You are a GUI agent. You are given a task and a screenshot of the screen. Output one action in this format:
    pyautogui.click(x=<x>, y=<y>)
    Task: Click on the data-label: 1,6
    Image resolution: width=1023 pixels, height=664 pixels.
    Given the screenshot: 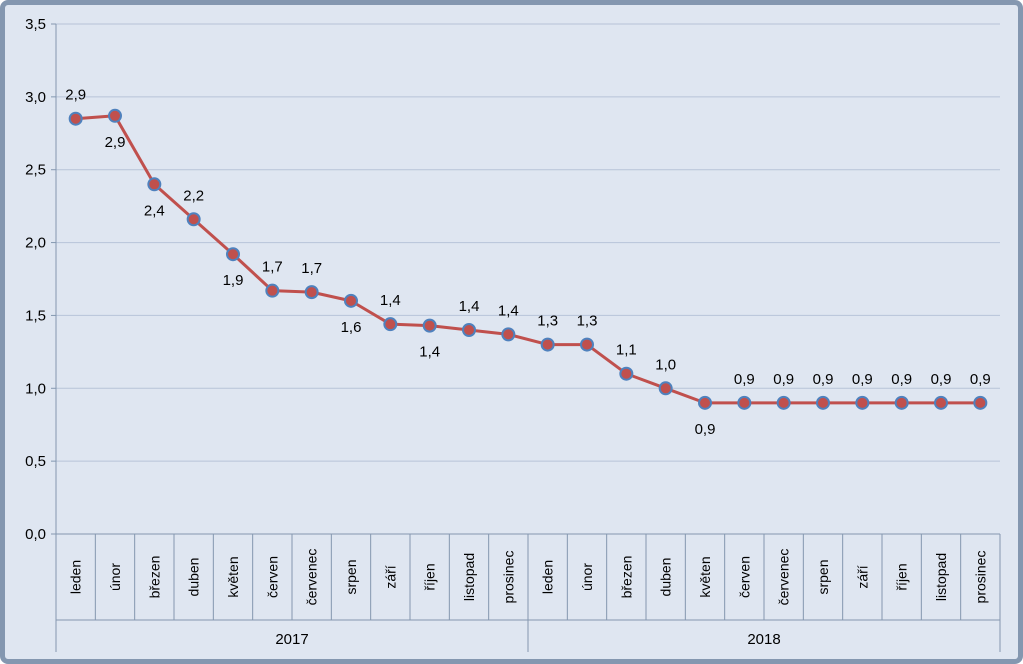 What is the action you would take?
    pyautogui.click(x=351, y=327)
    